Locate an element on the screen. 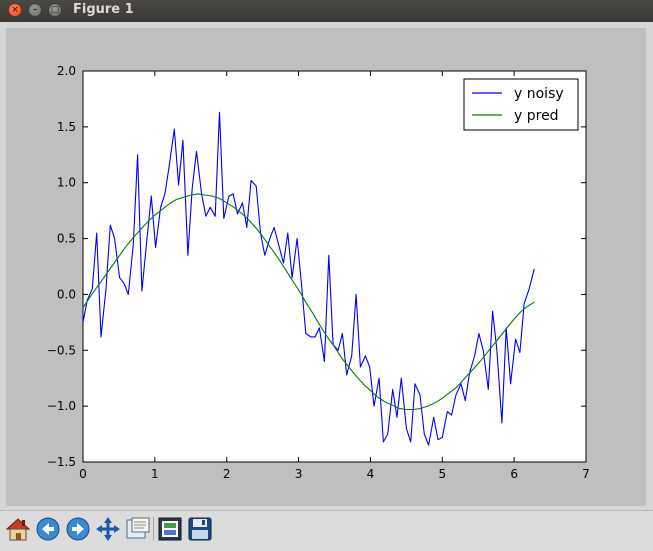  x-tick-label: 3 is located at coordinates (299, 474).